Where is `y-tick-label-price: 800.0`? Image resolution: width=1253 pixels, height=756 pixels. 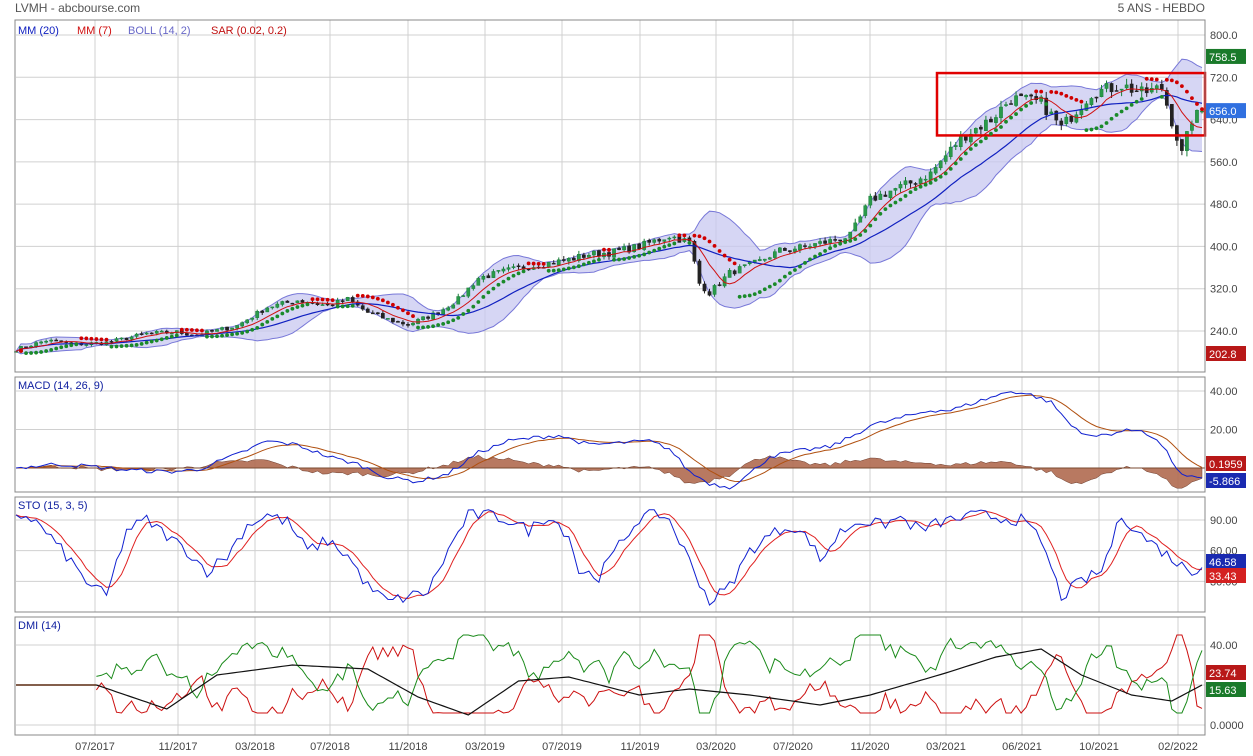 y-tick-label-price: 800.0 is located at coordinates (1224, 36).